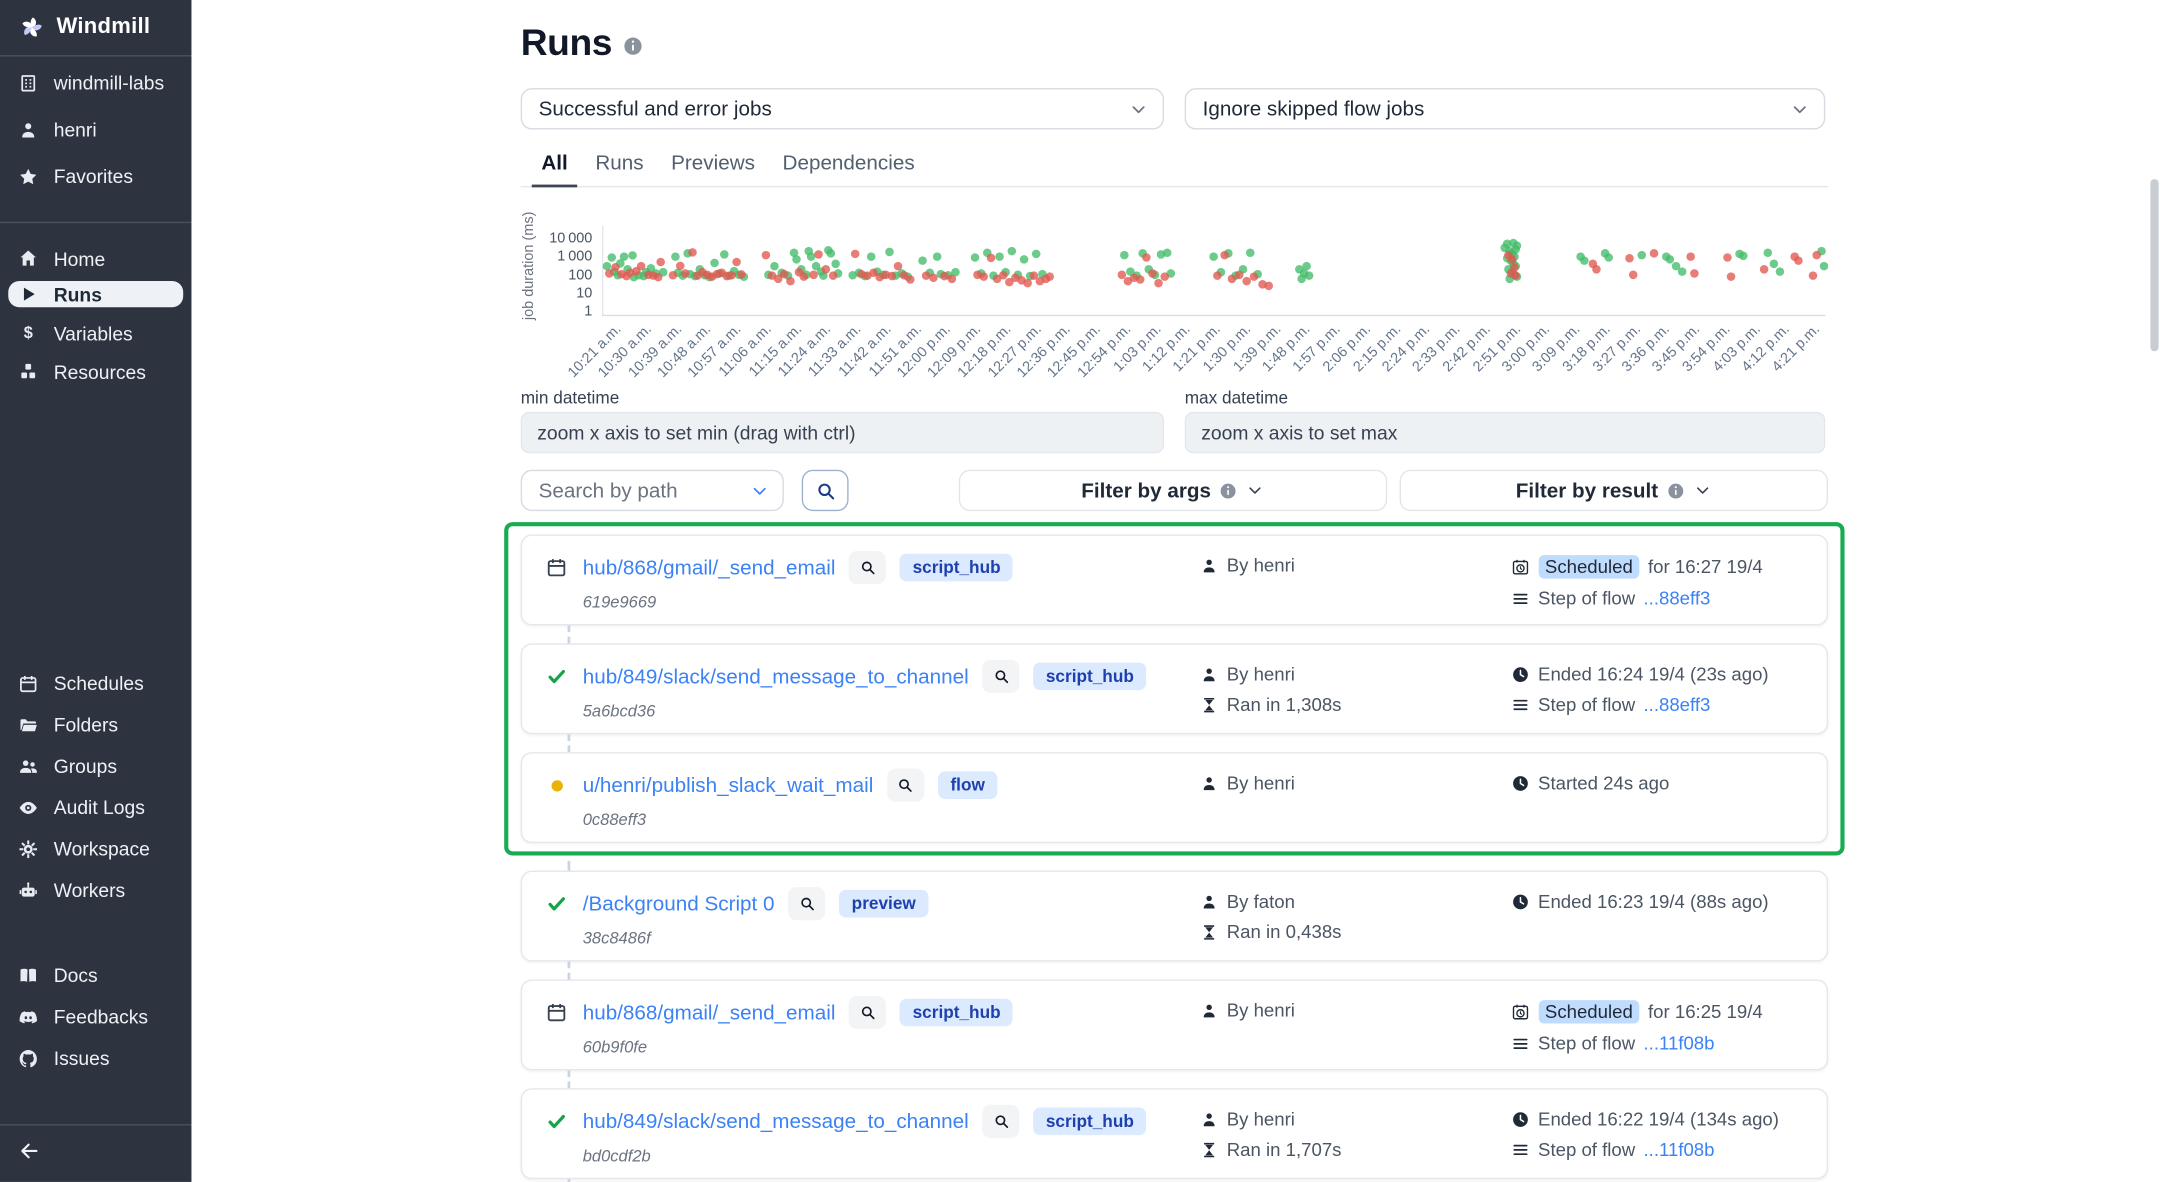 The width and height of the screenshot is (2160, 1182). I want to click on tab-all: All, so click(554, 167).